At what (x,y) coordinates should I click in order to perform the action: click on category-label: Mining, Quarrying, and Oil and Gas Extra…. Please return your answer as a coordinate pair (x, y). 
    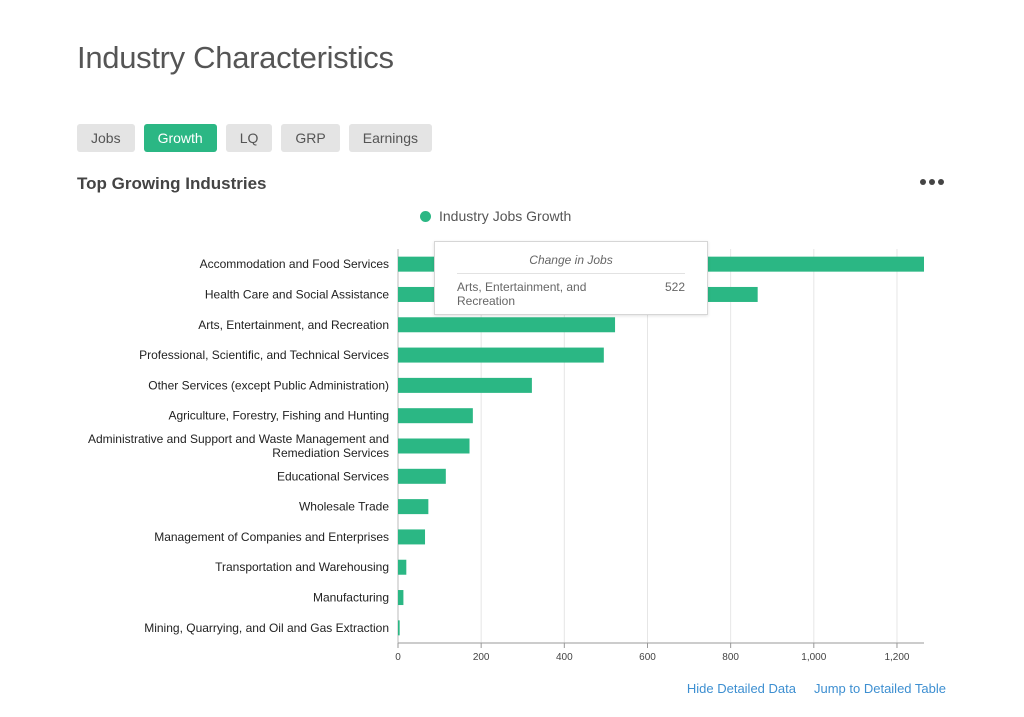
    Looking at the image, I should click on (266, 628).